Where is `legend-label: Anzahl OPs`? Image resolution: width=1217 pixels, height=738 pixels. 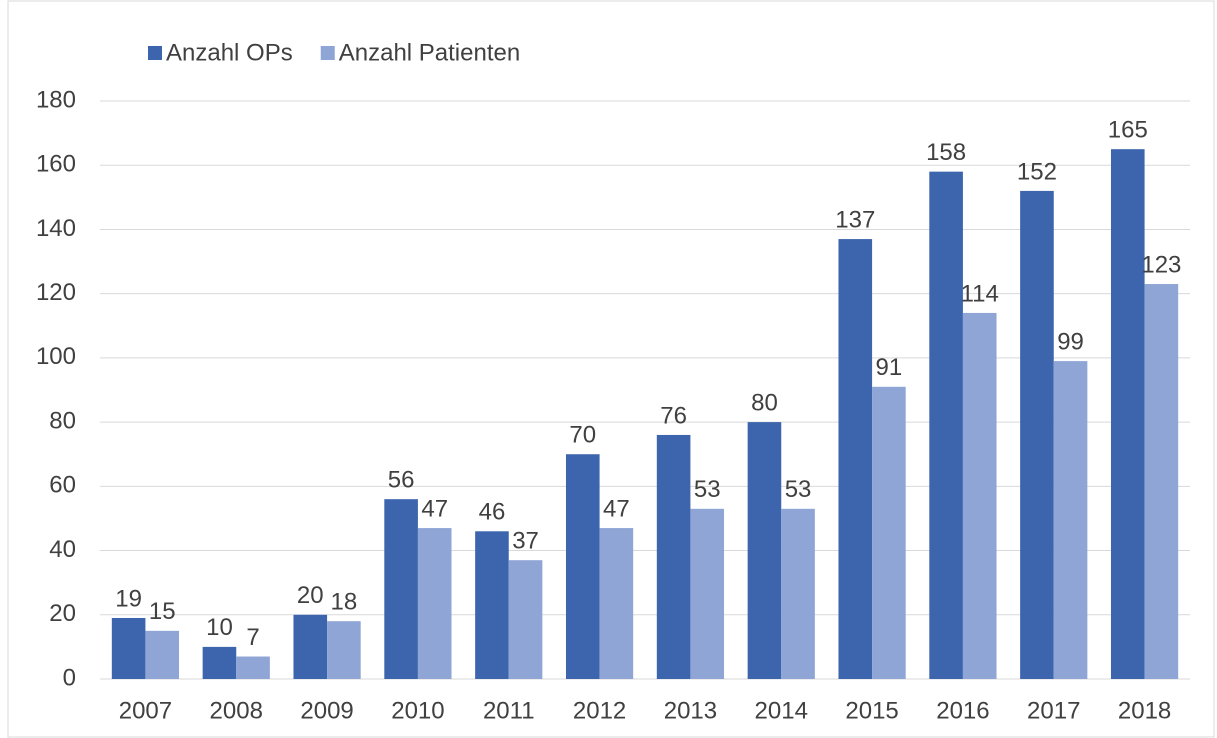
legend-label: Anzahl OPs is located at coordinates (229, 52).